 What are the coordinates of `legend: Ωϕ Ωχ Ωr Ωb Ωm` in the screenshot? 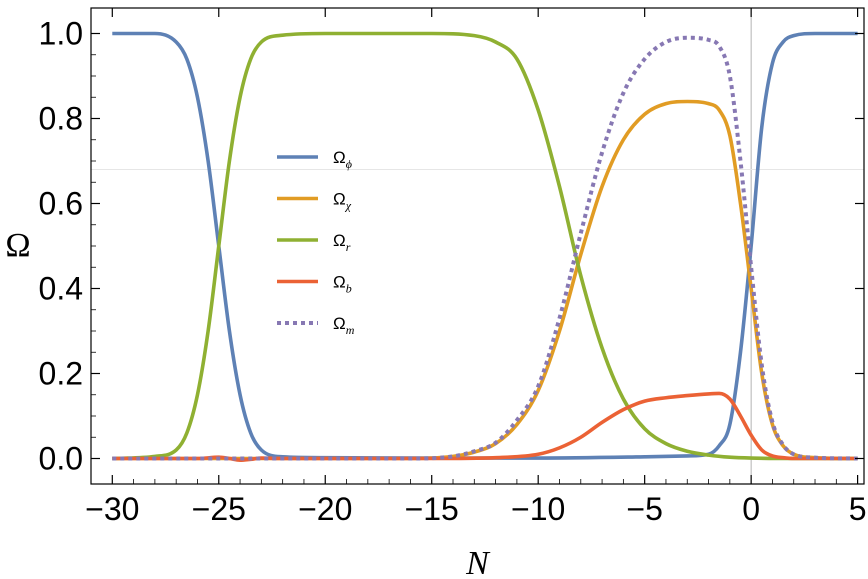 It's located at (316, 242).